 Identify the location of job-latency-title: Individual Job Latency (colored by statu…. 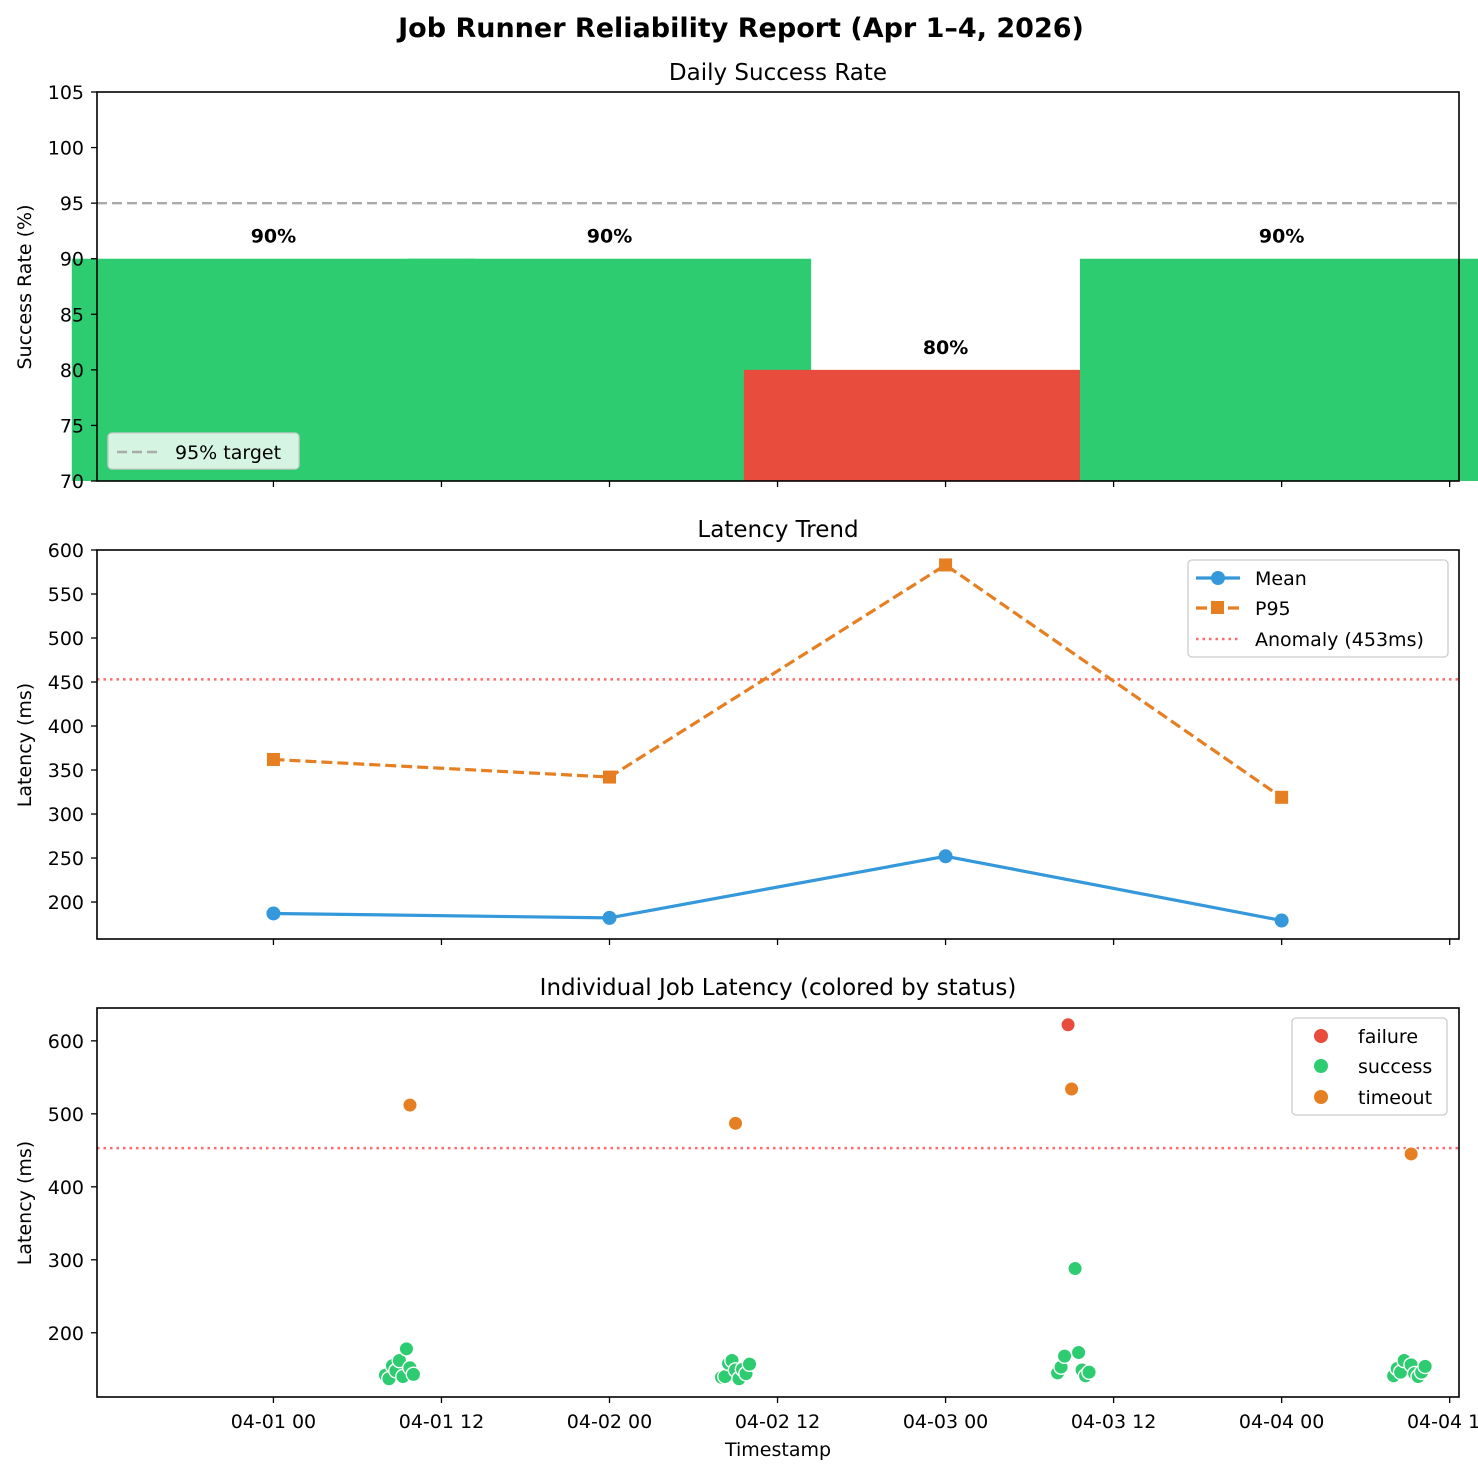
(778, 988).